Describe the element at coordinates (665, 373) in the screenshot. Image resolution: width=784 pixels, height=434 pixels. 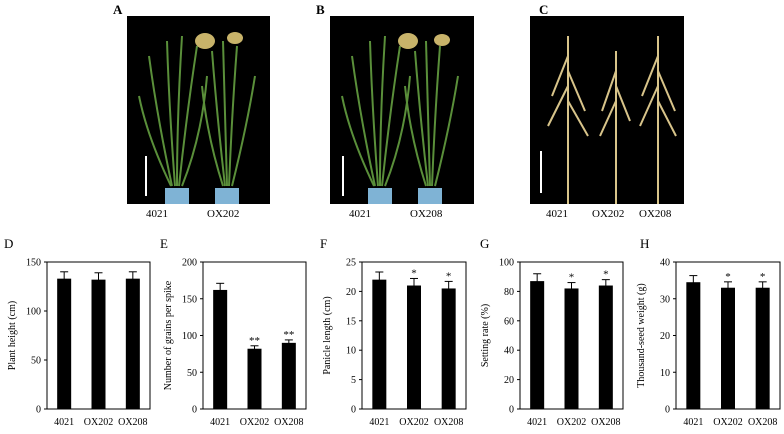
I see `chart-h-ytick-label: 10` at that location.